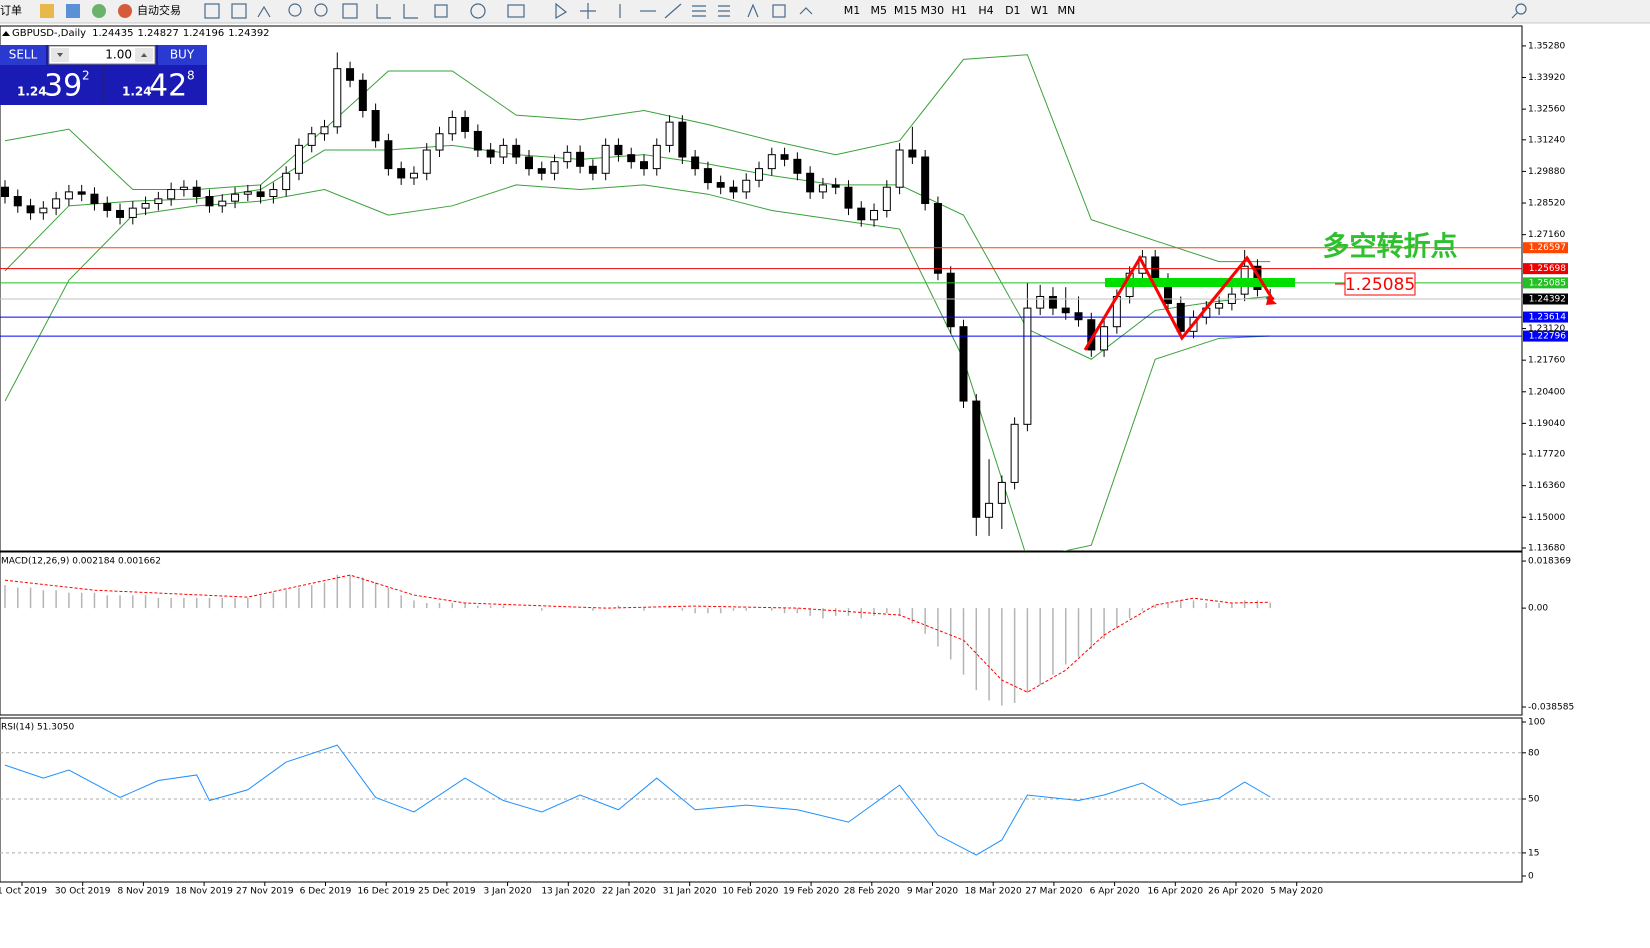 The width and height of the screenshot is (1650, 948). I want to click on new-order: 订单, so click(11, 10).